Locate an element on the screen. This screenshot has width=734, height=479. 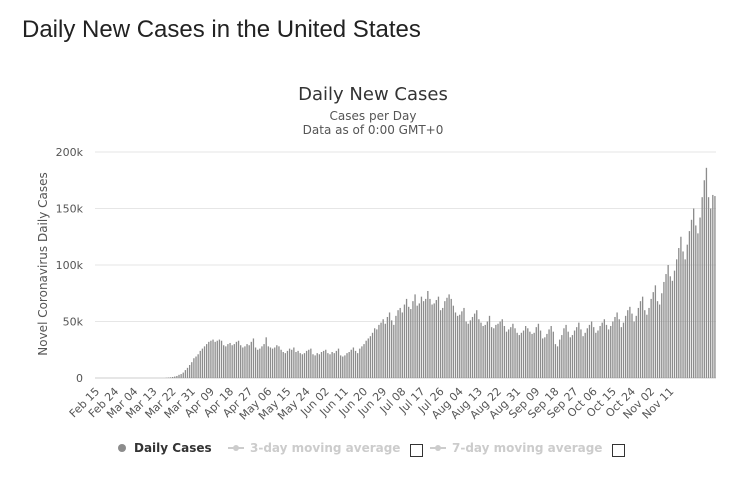
checkbox-7-day-average is located at coordinates (618, 450).